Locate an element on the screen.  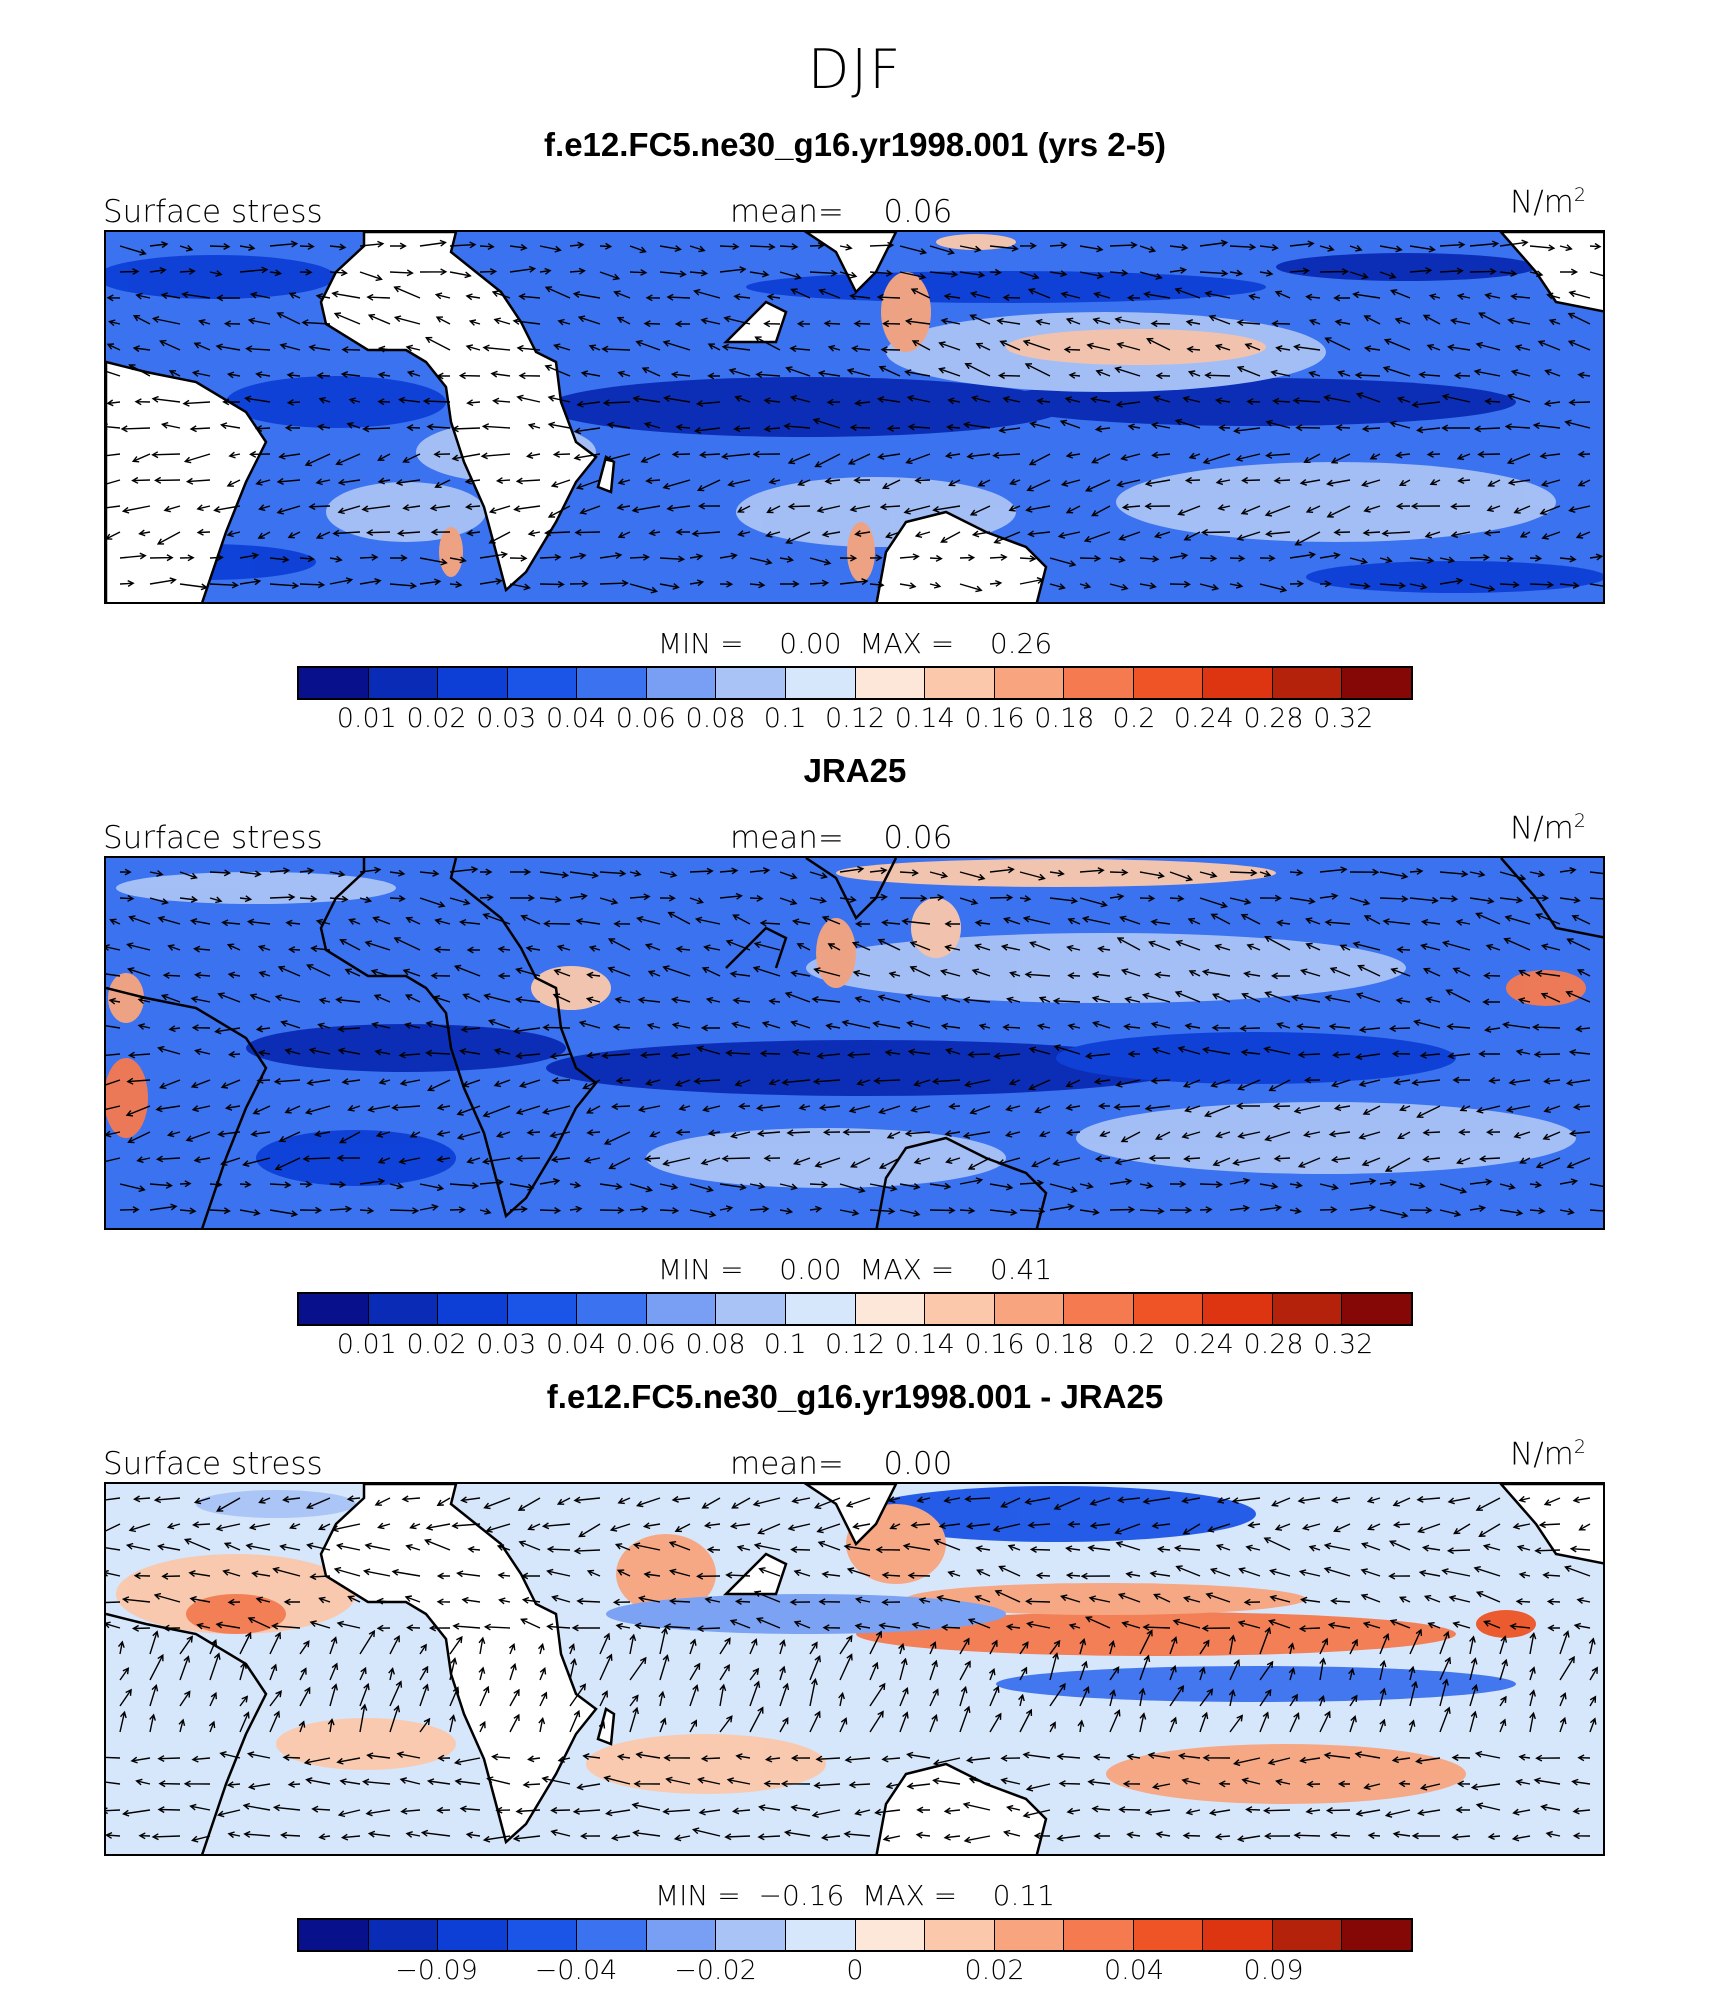
panel-1-minmax: MIN = 0.00 MAX = 0.26 is located at coordinates (855, 643).